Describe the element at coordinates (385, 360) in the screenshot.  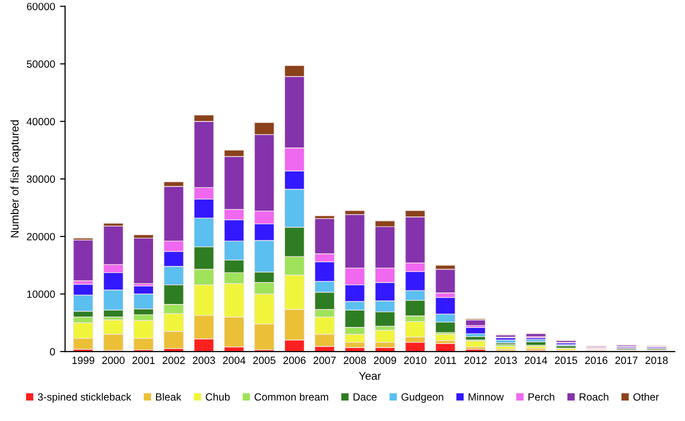
I see `x-tick-label: 2009` at that location.